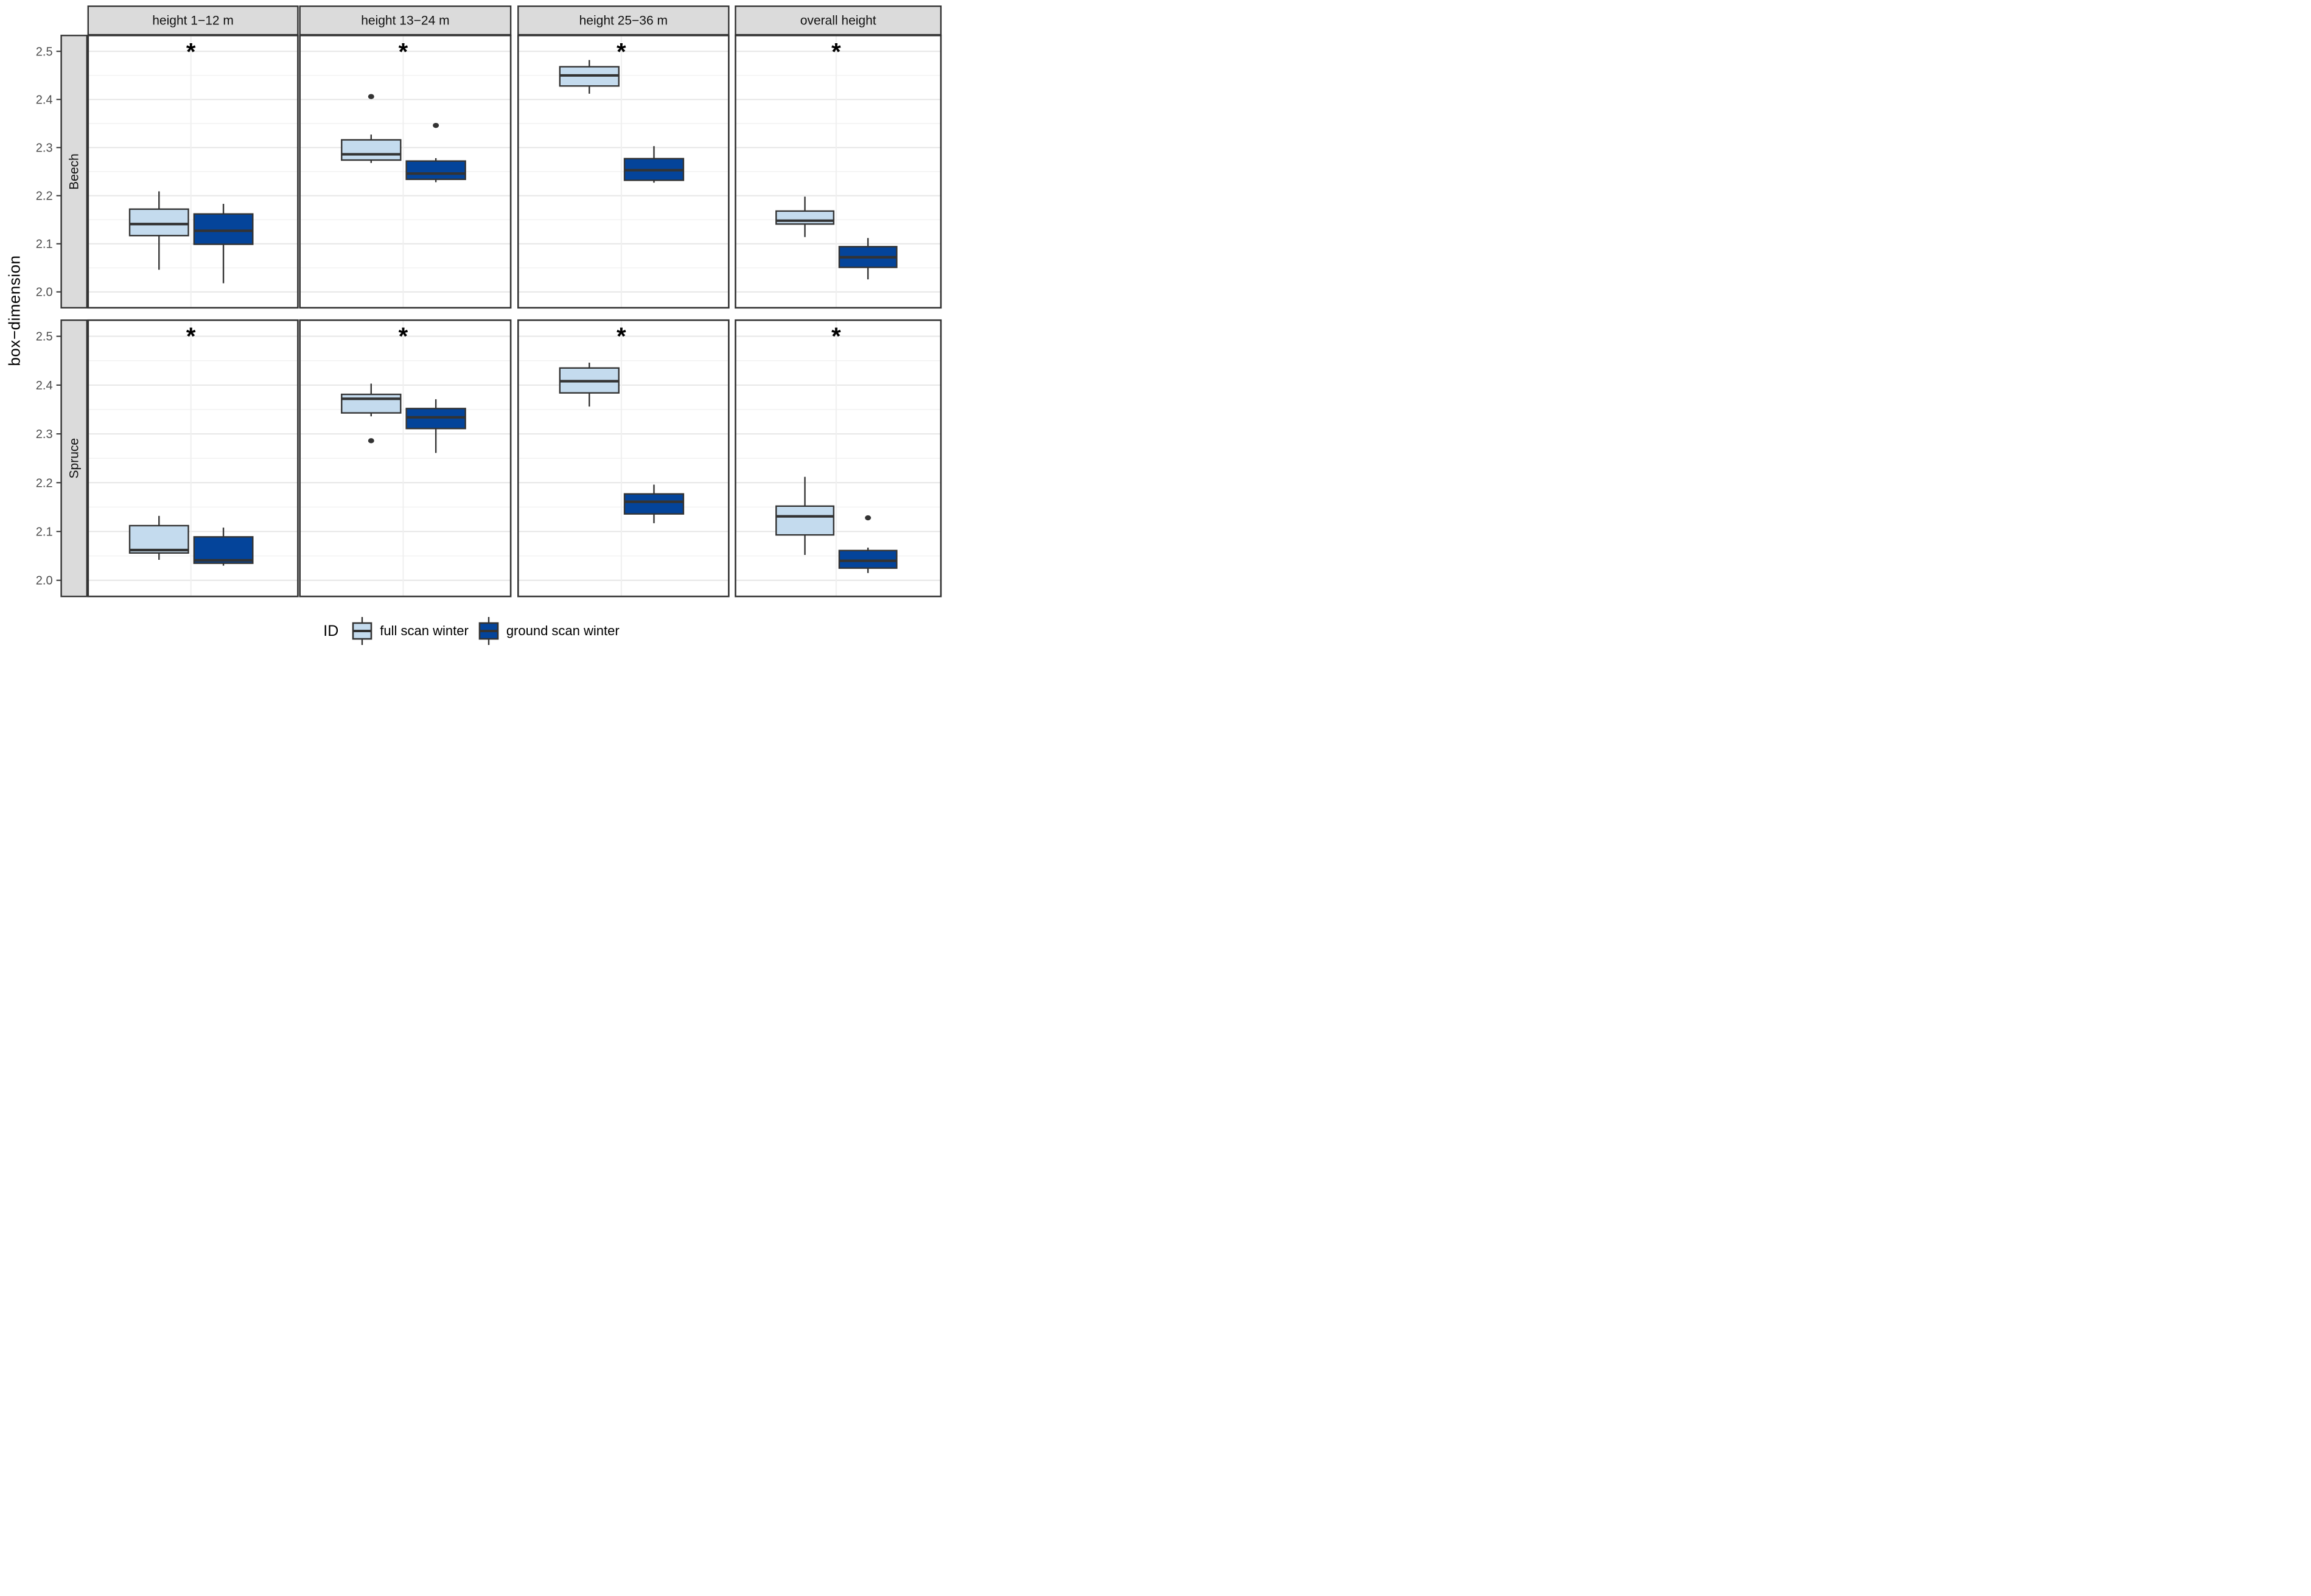 The image size is (2311, 1596). I want to click on full-scan-boxplot-icon, so click(362, 631).